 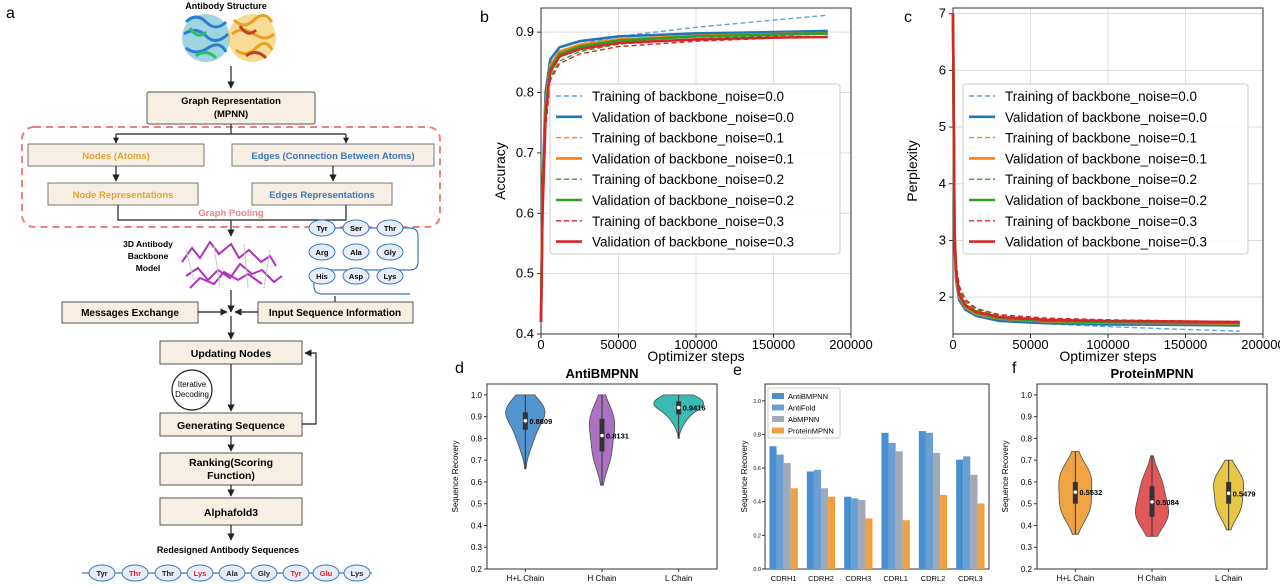 I want to click on legend-label: Validation of backbone_noise=0.2, so click(x=1106, y=200).